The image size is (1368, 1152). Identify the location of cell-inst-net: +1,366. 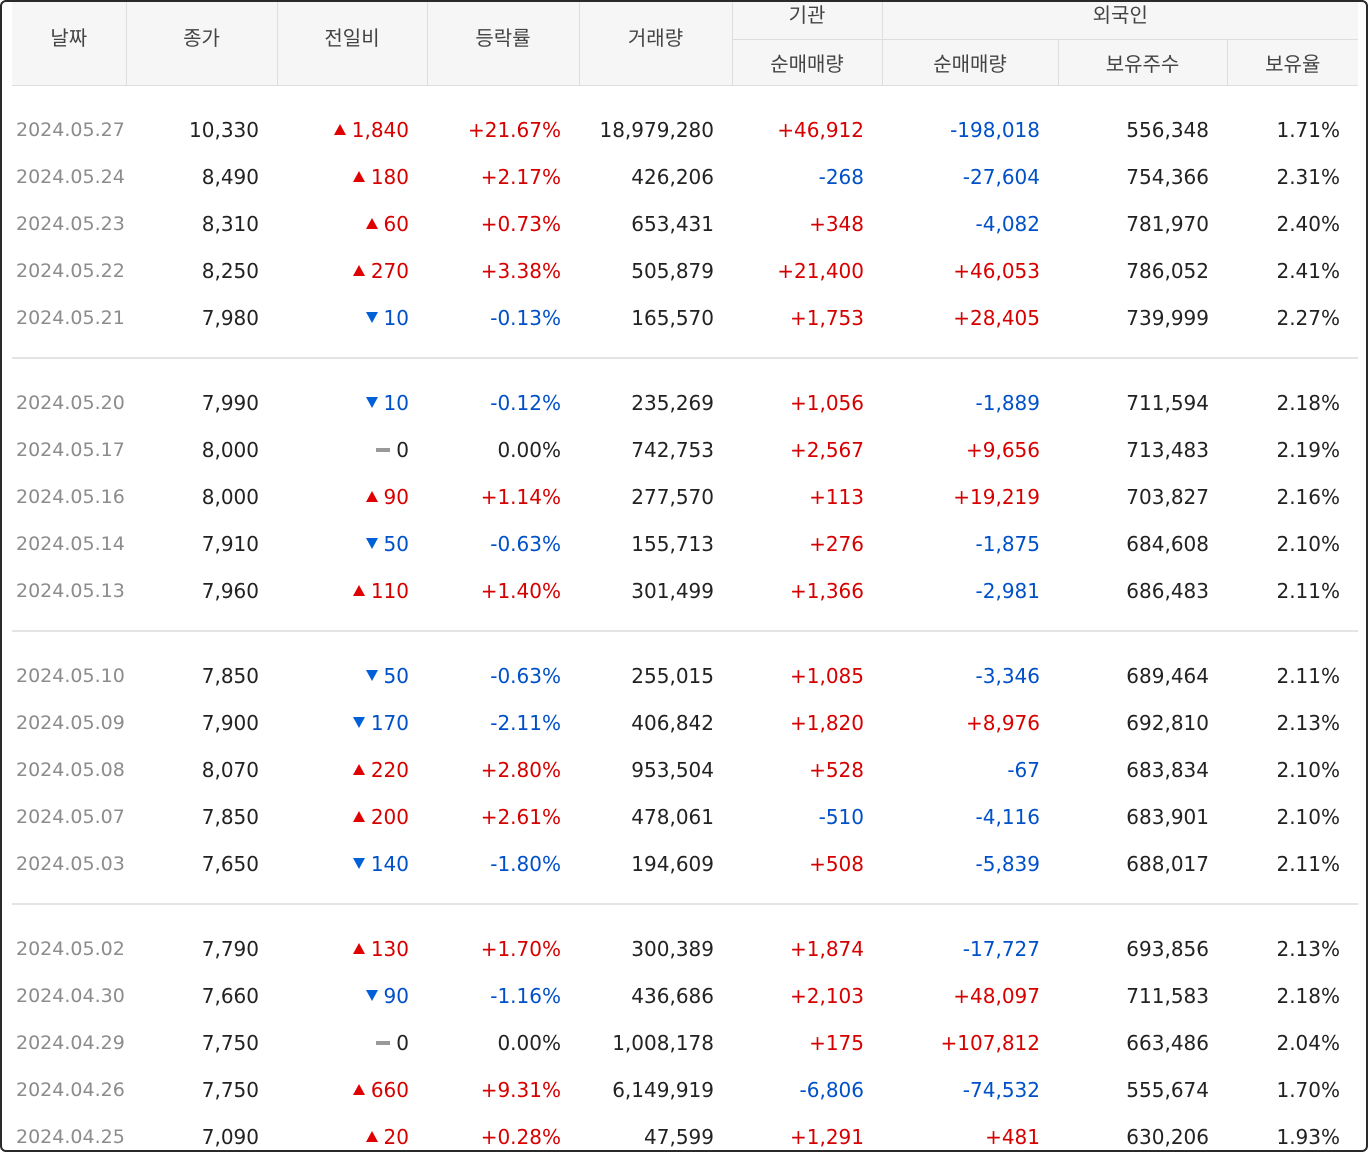
(826, 591).